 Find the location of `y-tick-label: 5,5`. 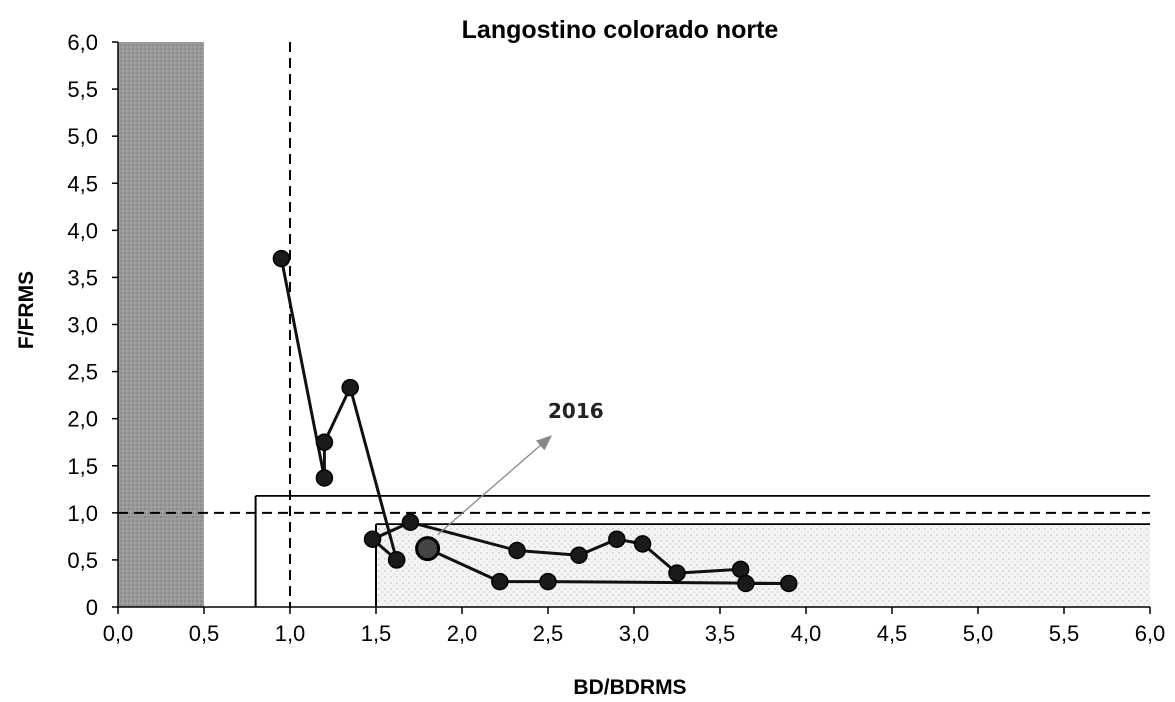

y-tick-label: 5,5 is located at coordinates (82, 89).